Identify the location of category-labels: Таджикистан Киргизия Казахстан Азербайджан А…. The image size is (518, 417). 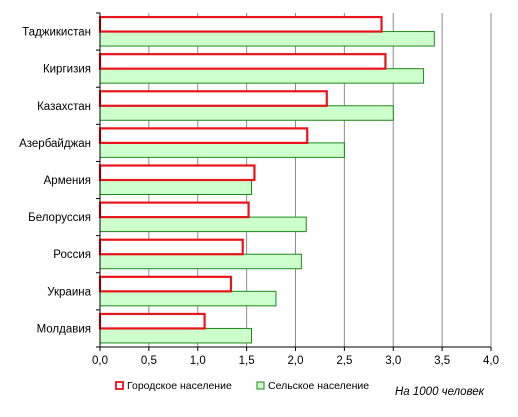
(55, 181).